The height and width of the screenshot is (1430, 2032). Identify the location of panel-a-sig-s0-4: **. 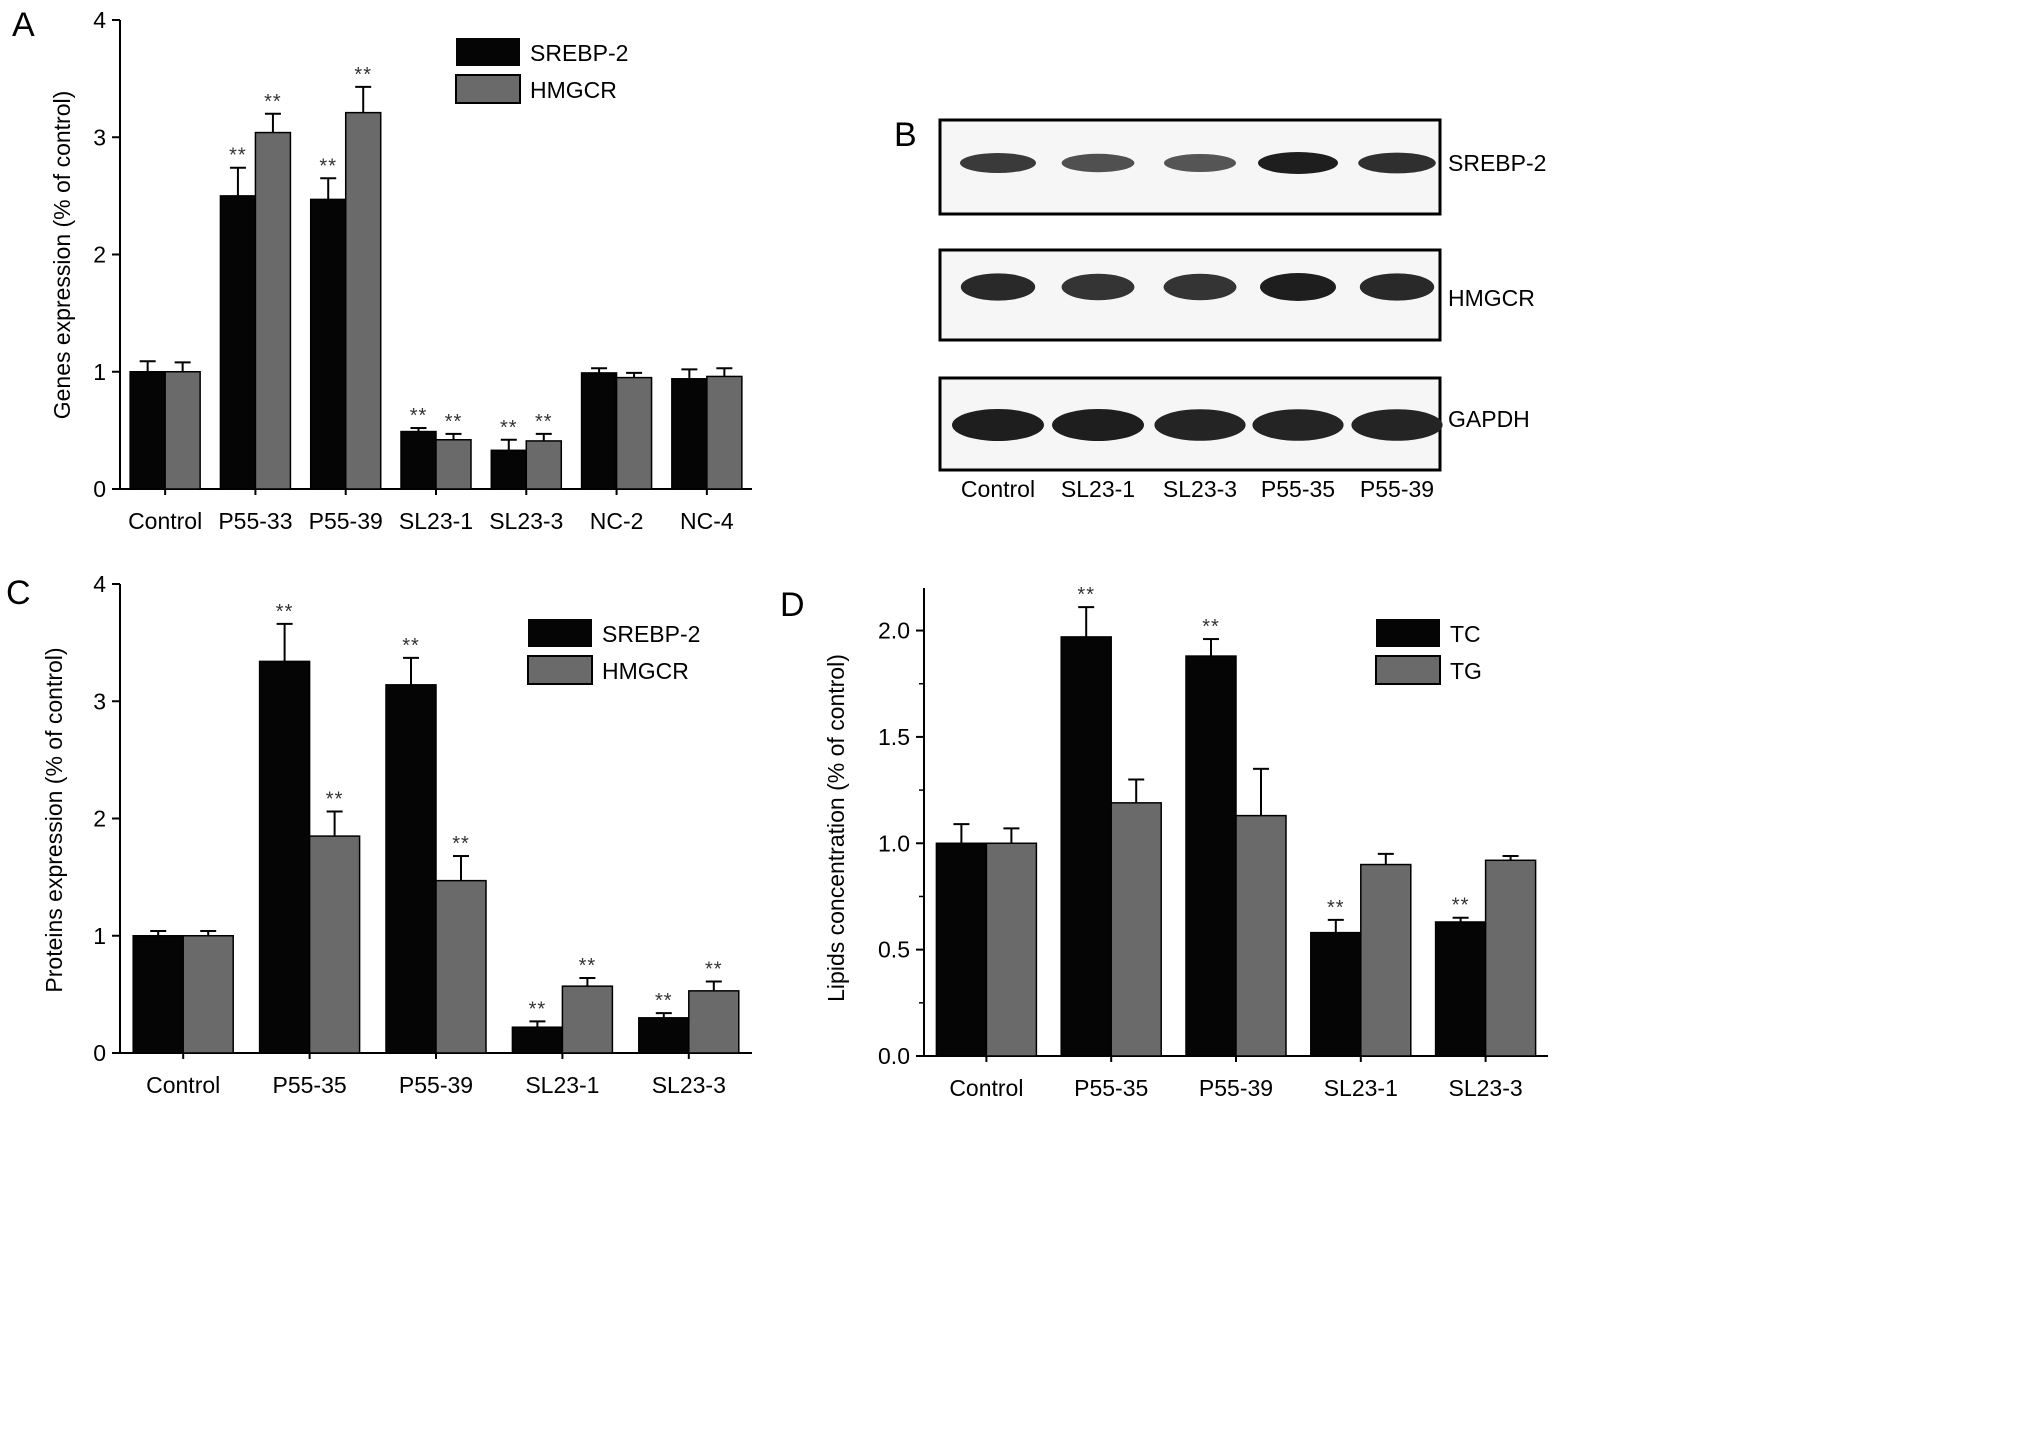
(509, 428).